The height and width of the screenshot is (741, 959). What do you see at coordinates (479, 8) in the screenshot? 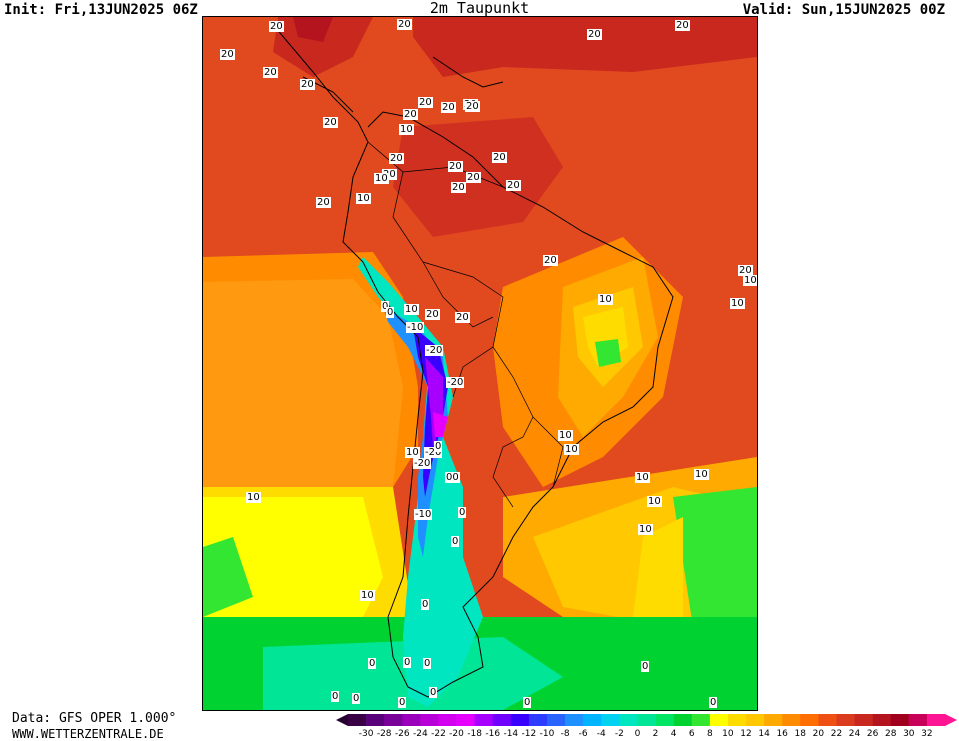
I see `map-title: 2m Taupunkt` at bounding box center [479, 8].